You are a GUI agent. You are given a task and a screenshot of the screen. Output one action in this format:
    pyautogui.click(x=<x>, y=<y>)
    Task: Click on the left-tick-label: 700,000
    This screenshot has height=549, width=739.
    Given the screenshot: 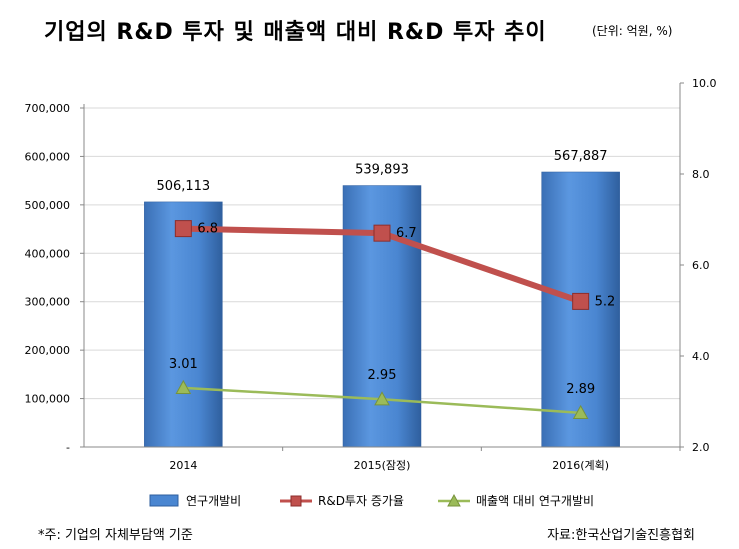 What is the action you would take?
    pyautogui.click(x=48, y=108)
    